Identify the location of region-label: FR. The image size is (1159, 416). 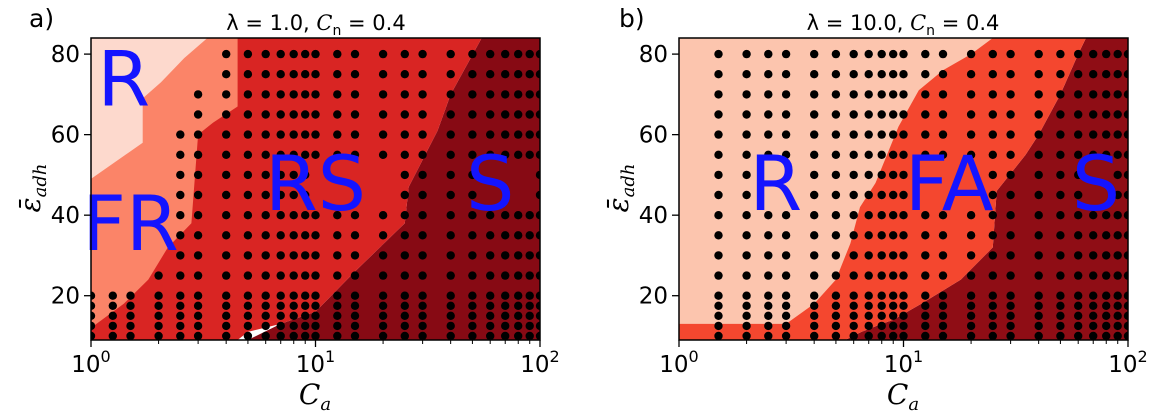
(130, 223).